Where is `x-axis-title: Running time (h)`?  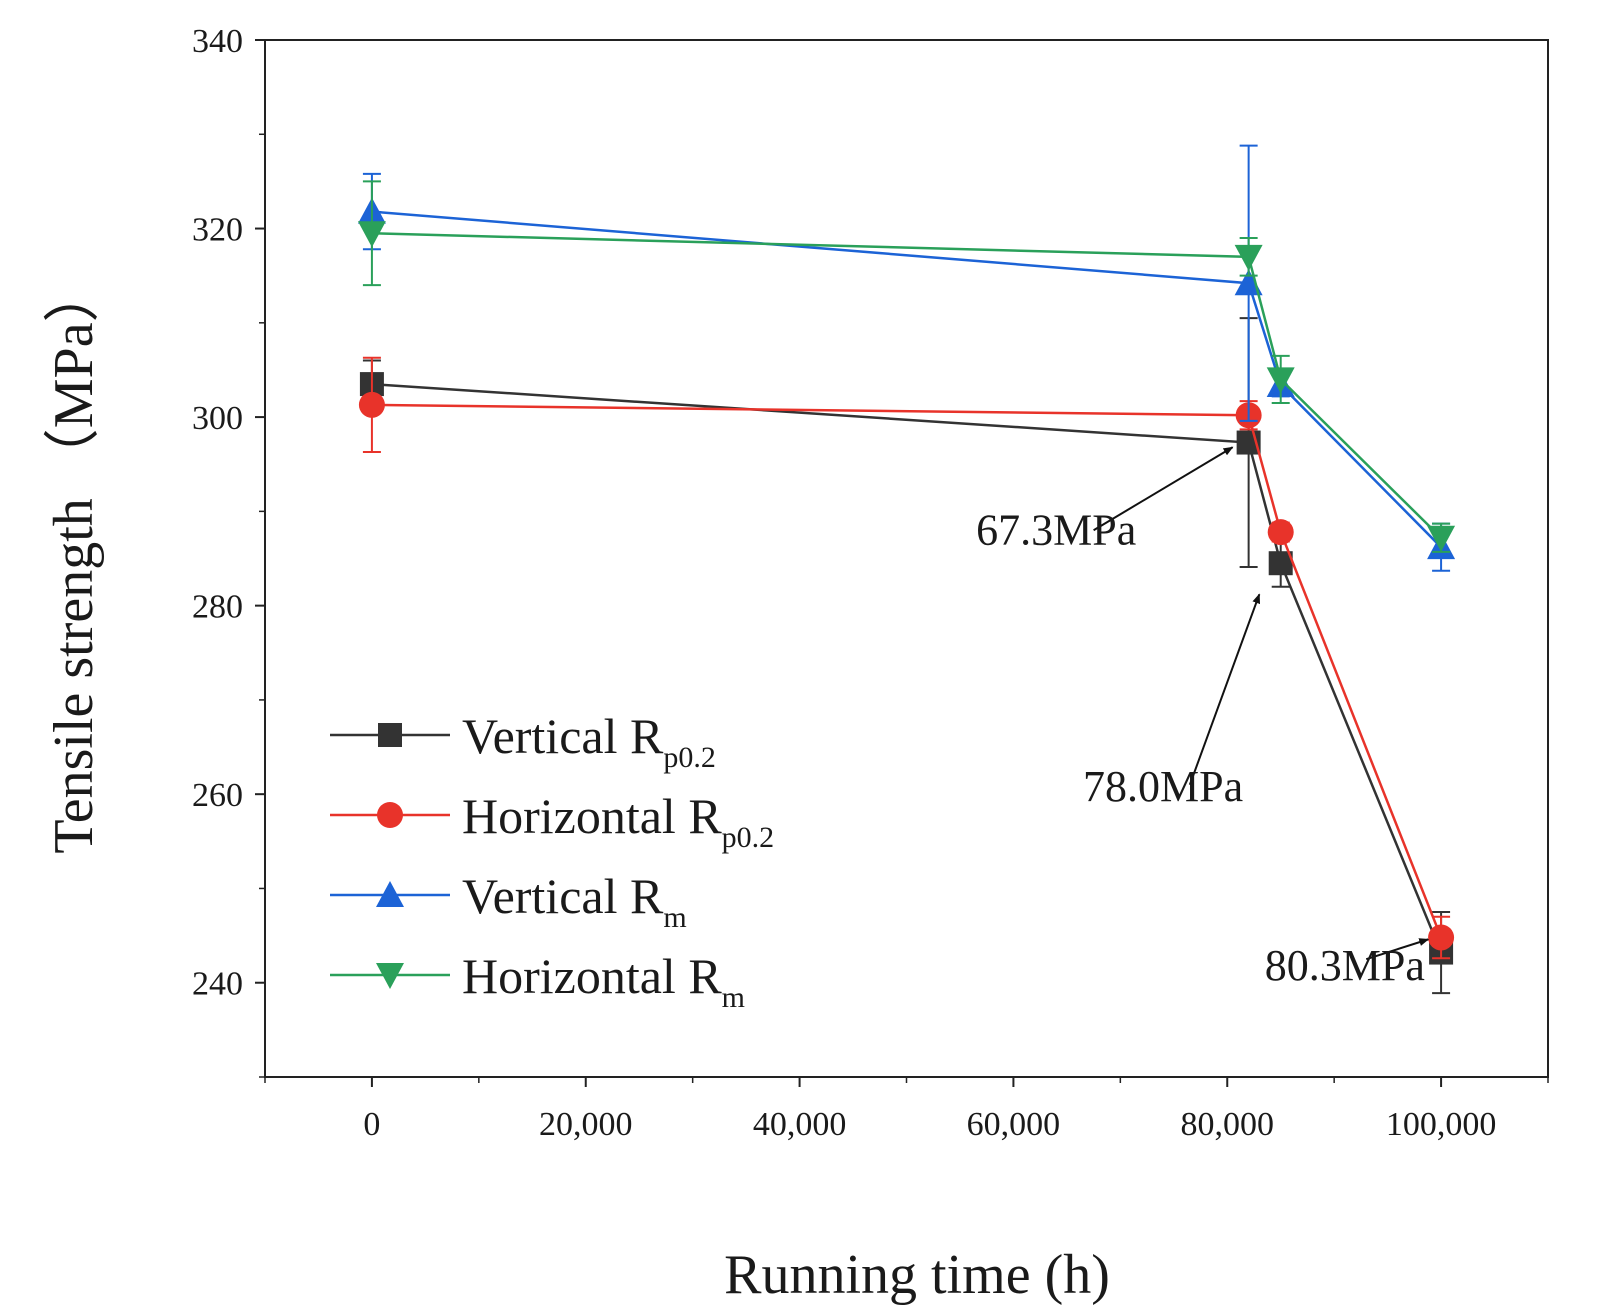 x-axis-title: Running time (h) is located at coordinates (917, 1275).